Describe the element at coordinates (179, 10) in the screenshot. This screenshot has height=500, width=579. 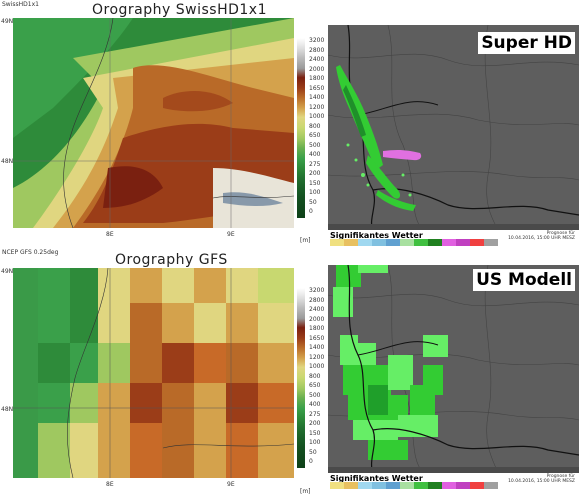
I see `map-title: Orography SwissHD1x1` at that location.